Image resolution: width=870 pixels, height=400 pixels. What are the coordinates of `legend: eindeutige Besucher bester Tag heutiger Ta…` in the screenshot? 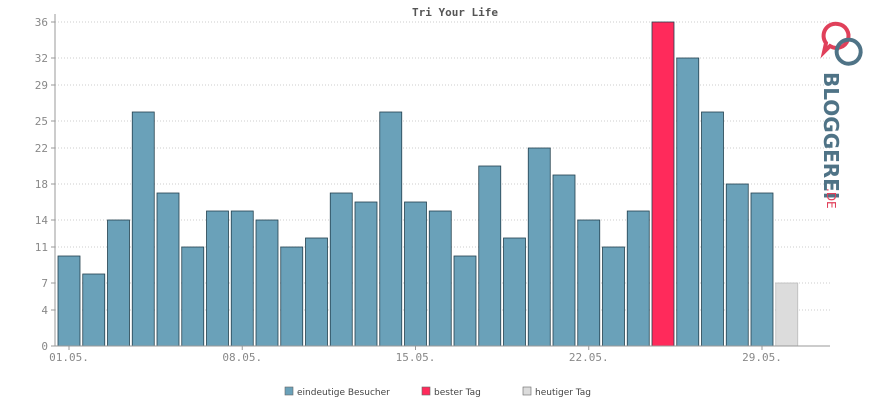 It's located at (437, 392).